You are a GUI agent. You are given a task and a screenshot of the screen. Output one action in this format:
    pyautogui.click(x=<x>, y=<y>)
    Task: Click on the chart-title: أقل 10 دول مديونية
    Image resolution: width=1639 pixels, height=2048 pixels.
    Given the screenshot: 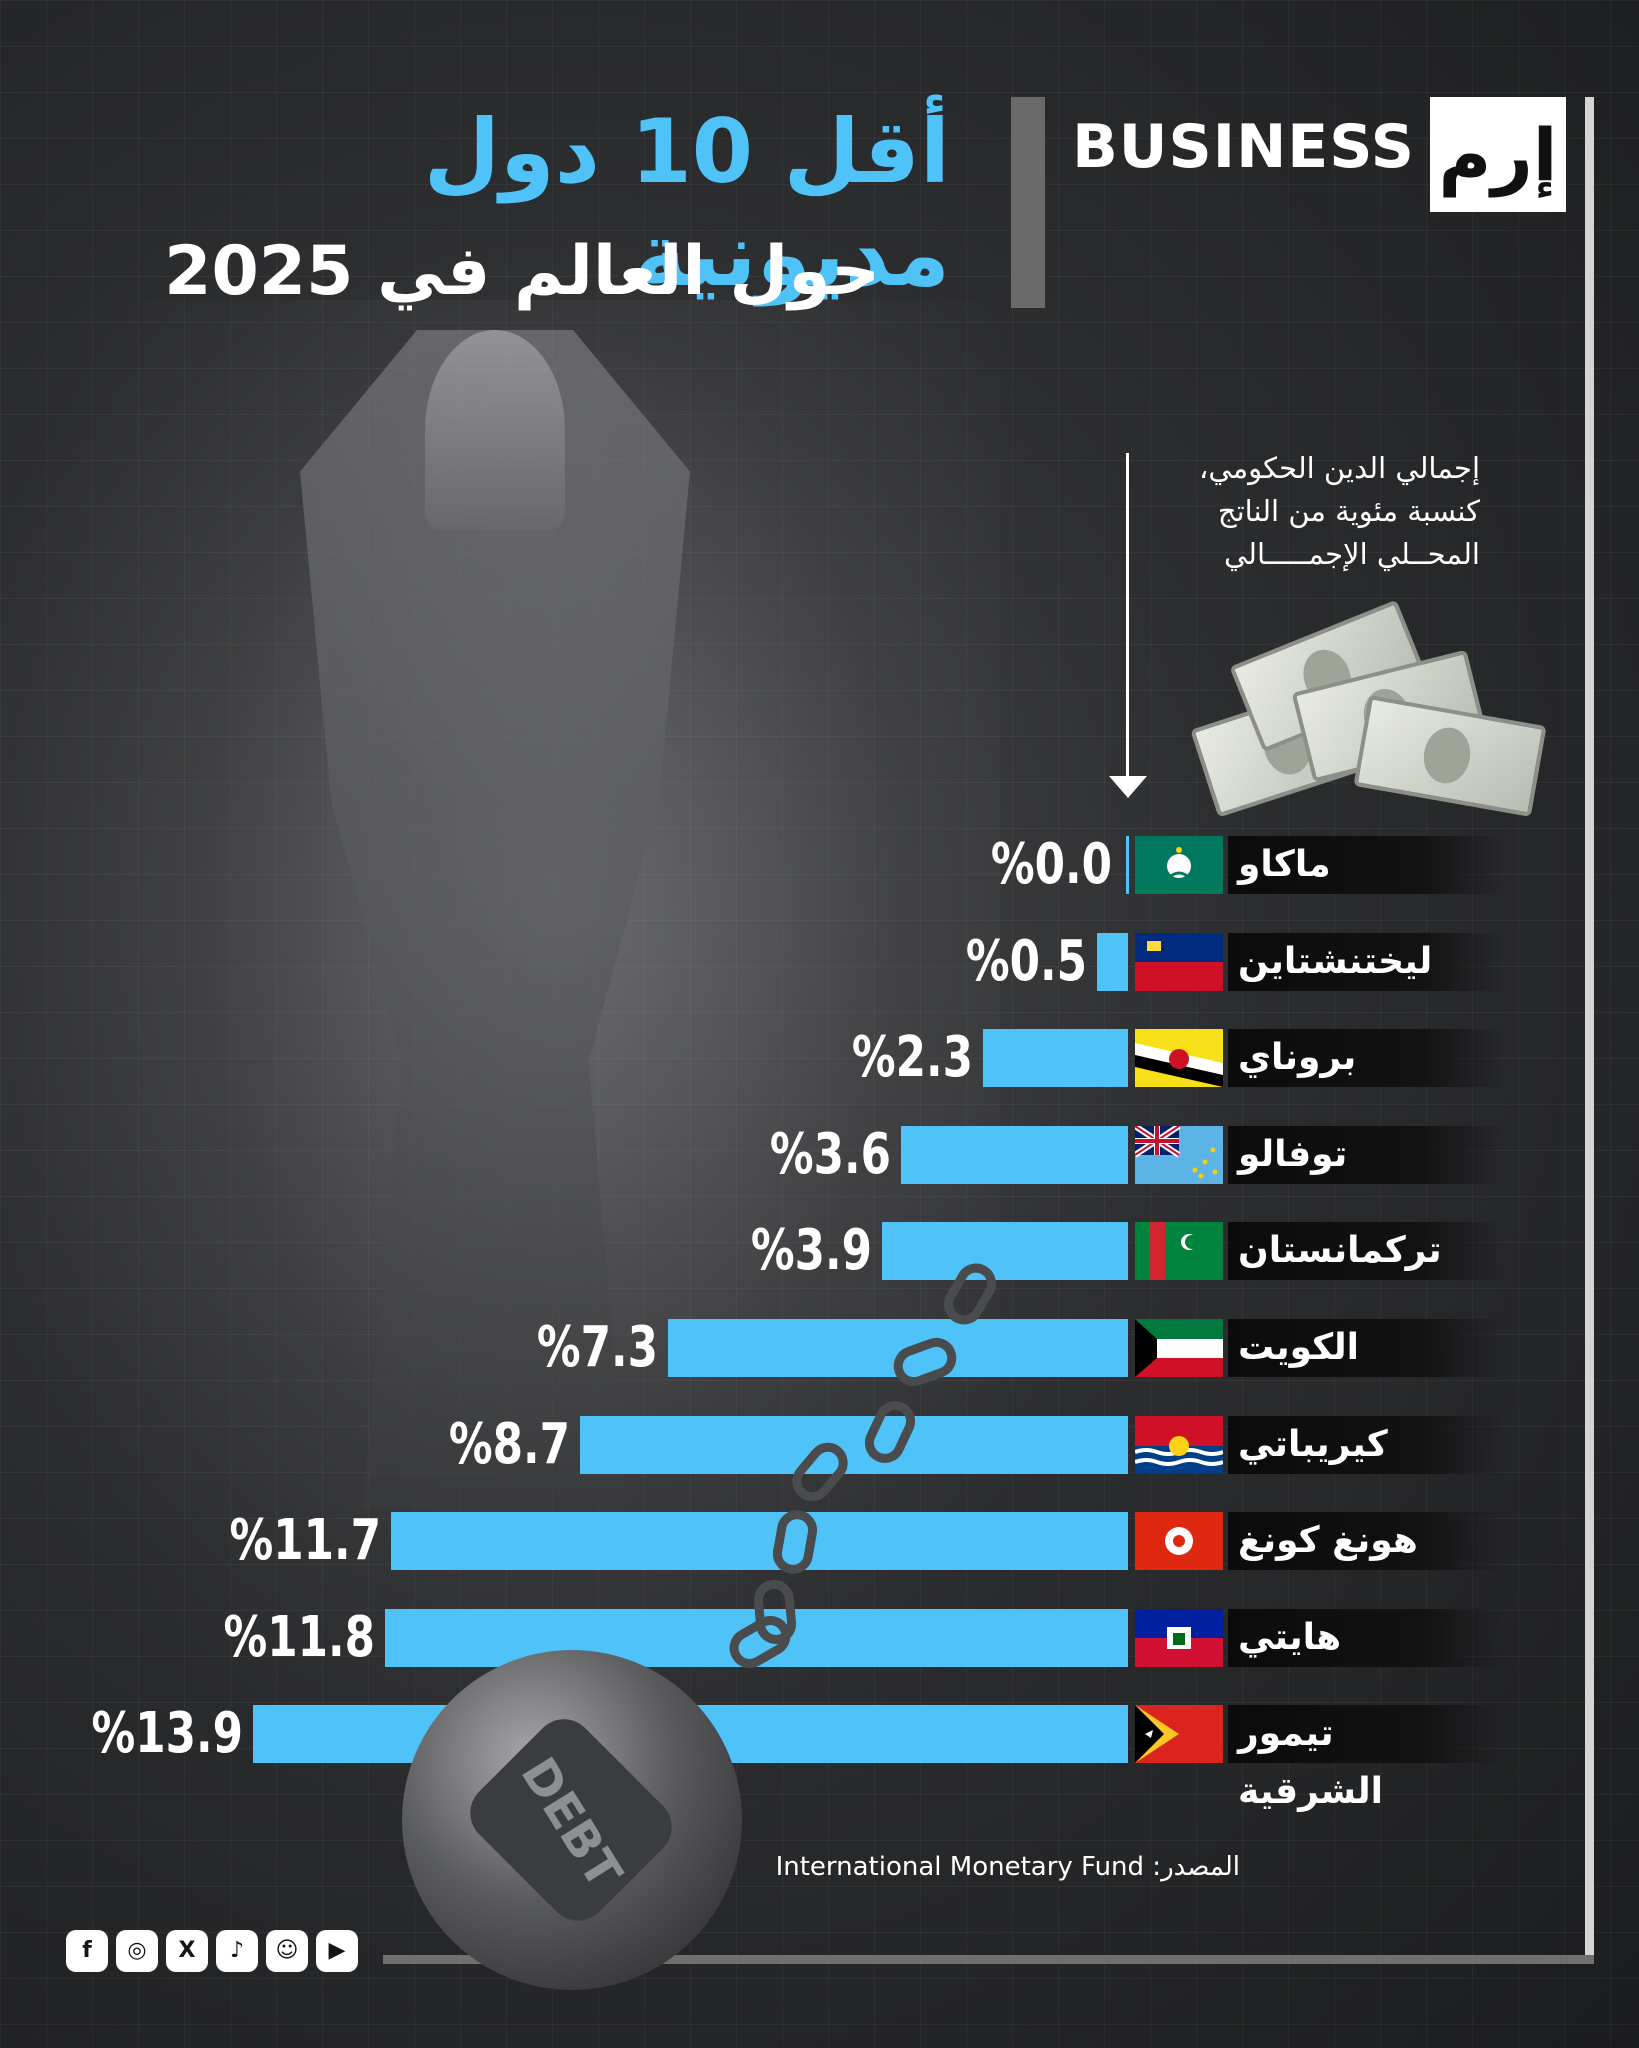 What is the action you would take?
    pyautogui.click(x=686, y=203)
    